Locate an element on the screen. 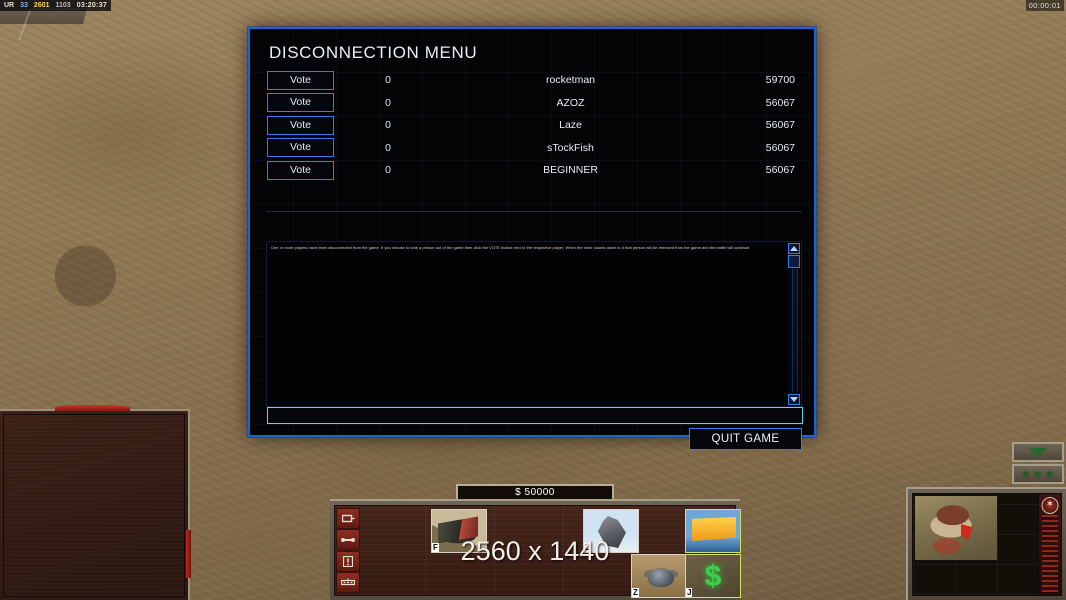 This screenshot has width=1066, height=600. minimap-panel: ✶ is located at coordinates (986, 543).